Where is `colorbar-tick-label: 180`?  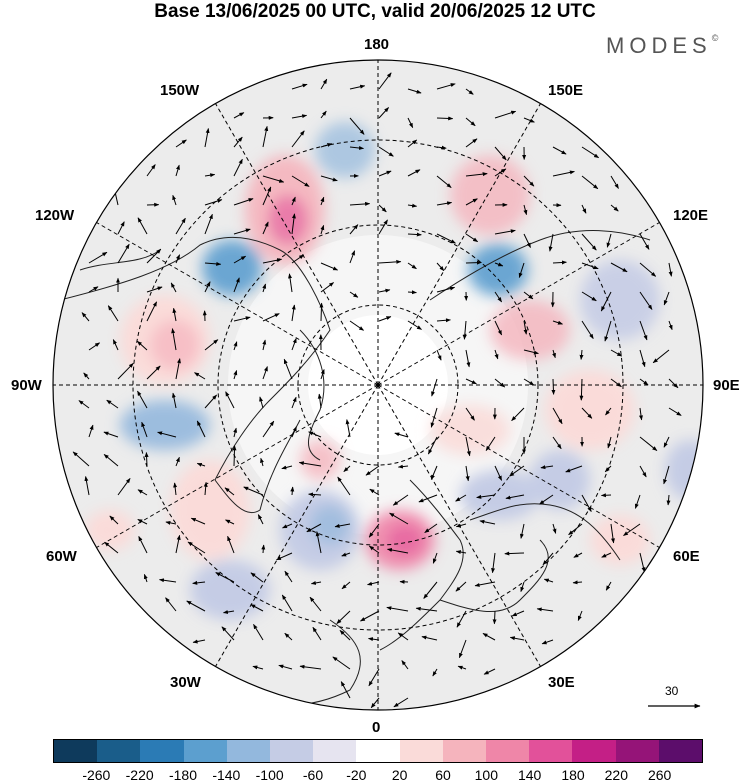 colorbar-tick-label: 180 is located at coordinates (573, 775).